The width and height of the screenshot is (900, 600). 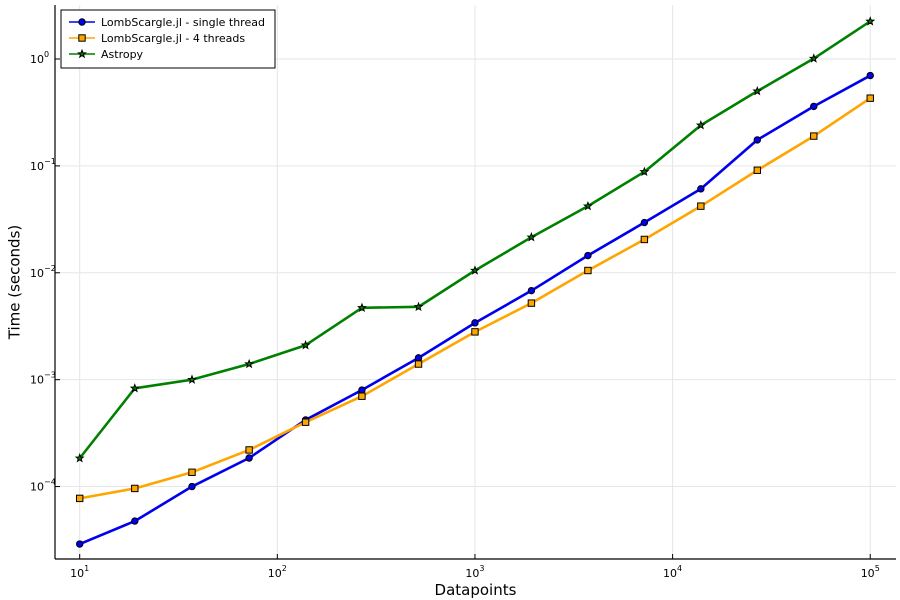 What do you see at coordinates (173, 38) in the screenshot?
I see `legend-label: LombScargle.jl - 4 threads` at bounding box center [173, 38].